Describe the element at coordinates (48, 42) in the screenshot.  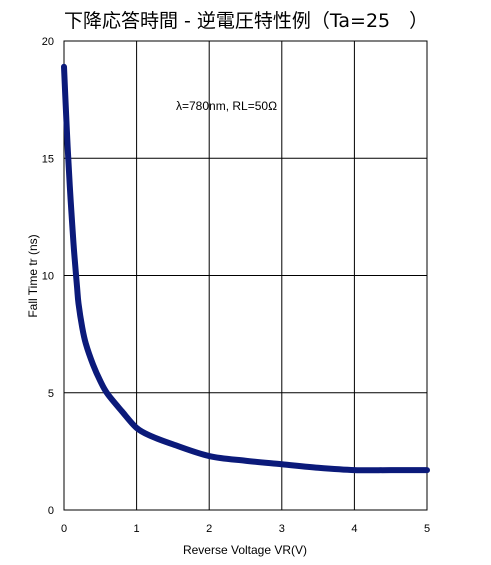
I see `y-tick-label: 20` at that location.